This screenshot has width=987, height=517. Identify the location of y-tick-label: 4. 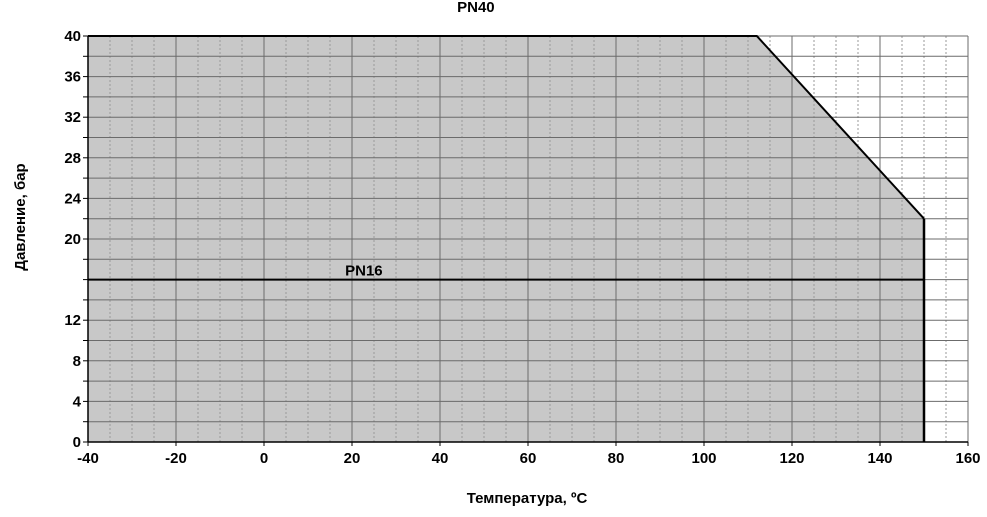
(77, 401).